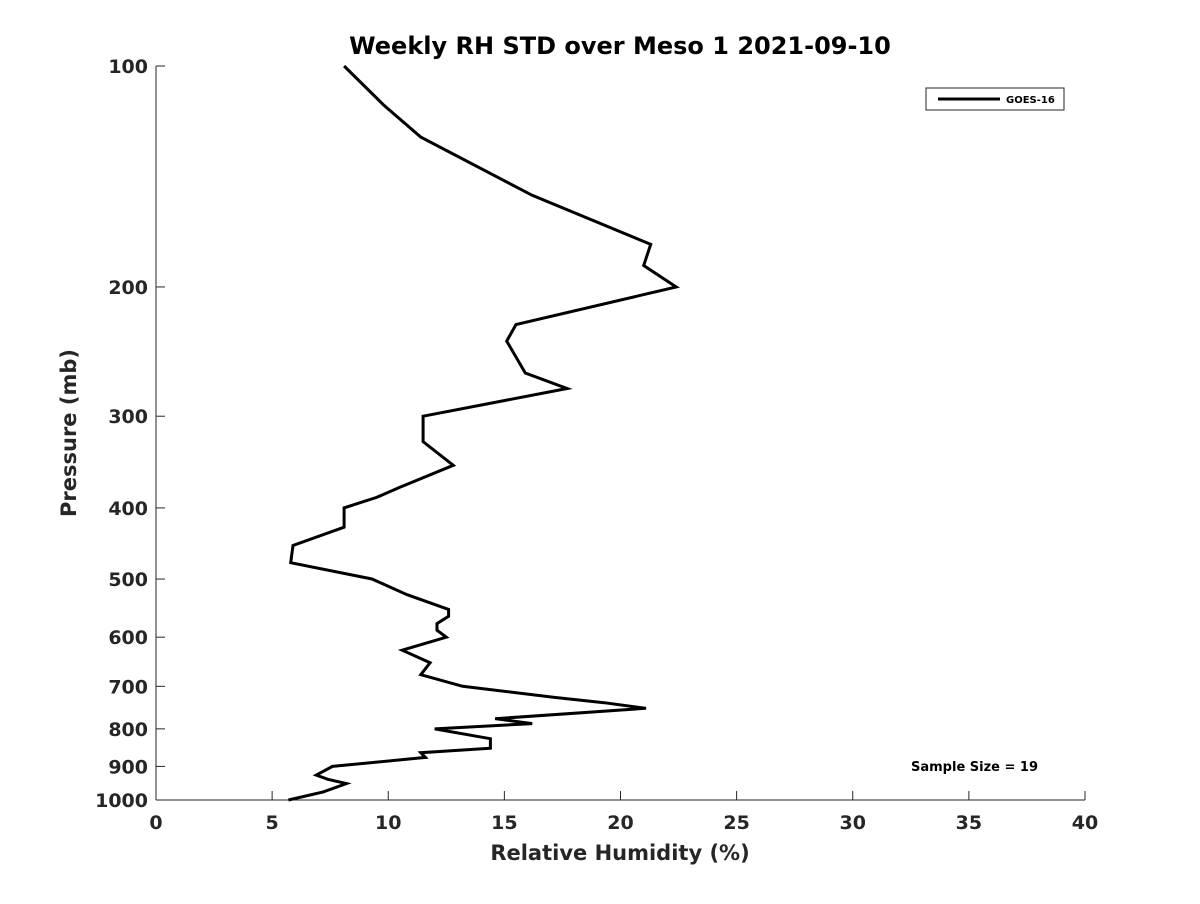 The width and height of the screenshot is (1200, 904). I want to click on y-tick-label: 400, so click(128, 509).